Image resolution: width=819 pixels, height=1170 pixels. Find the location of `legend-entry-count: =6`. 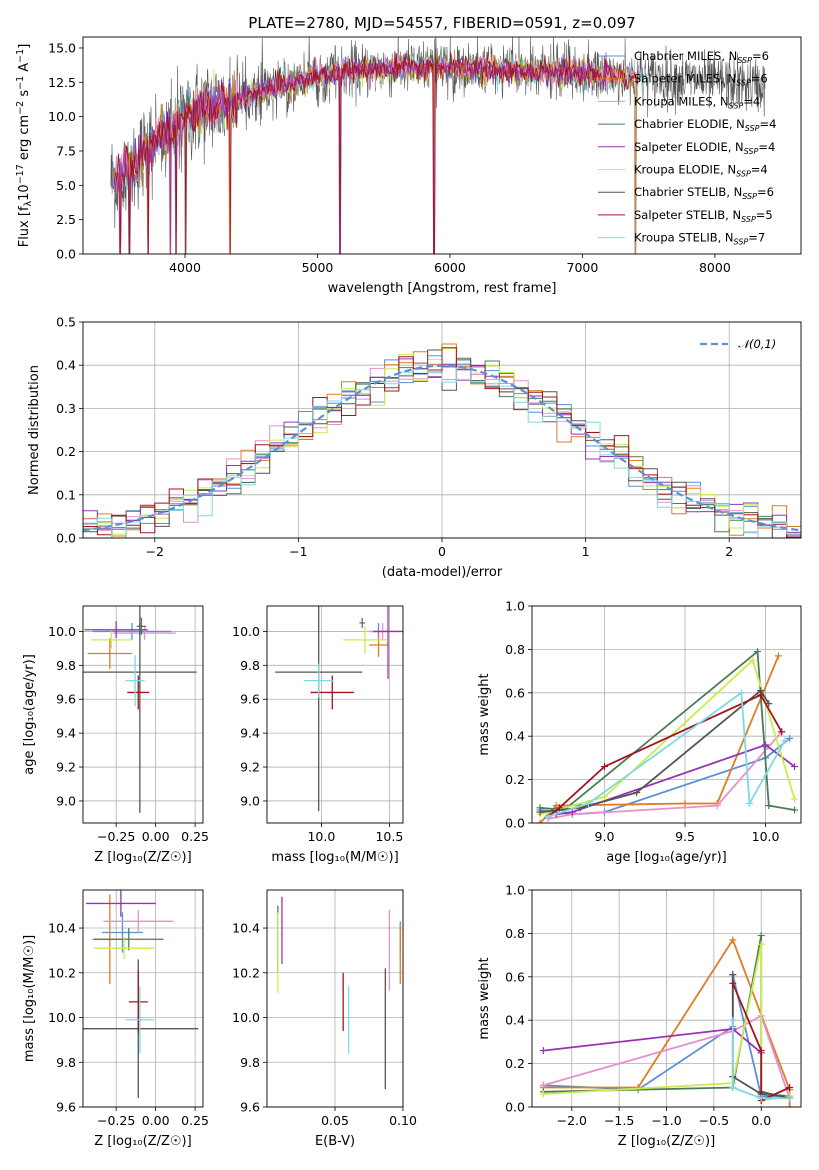

legend-entry-count: =6 is located at coordinates (759, 79).